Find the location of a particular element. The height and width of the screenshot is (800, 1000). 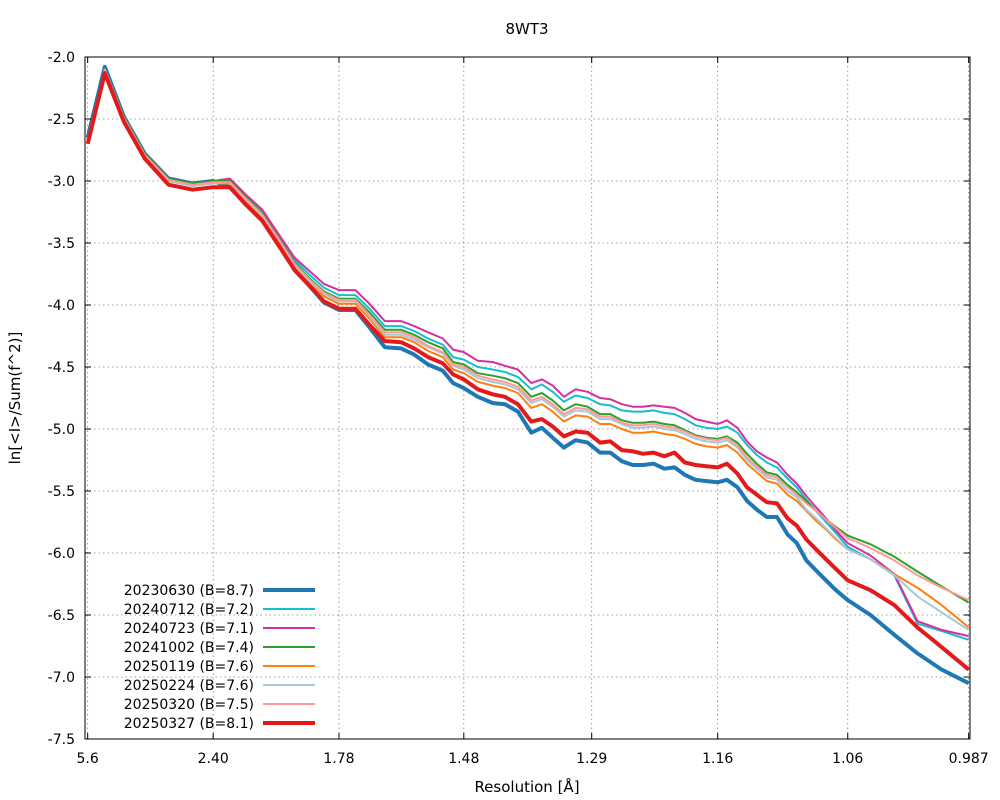

legend-entry-label: 20241002 (B=7.4) is located at coordinates (189, 648).